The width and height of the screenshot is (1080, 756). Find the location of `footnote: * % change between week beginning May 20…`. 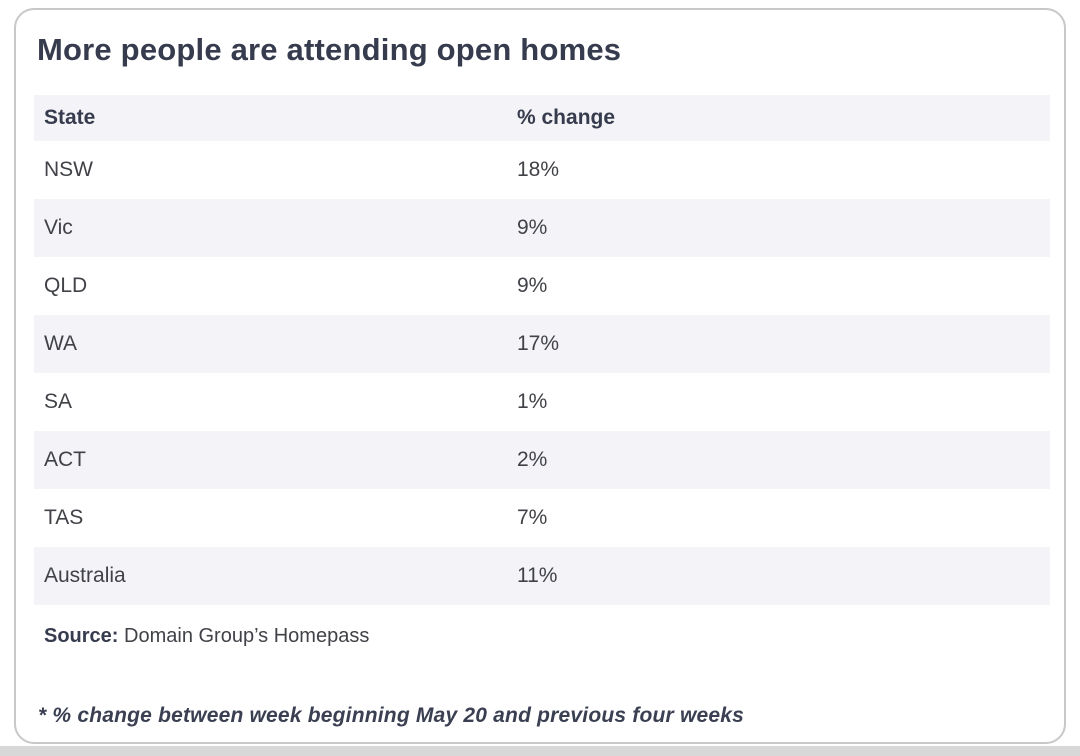

footnote: * % change between week beginning May 20… is located at coordinates (391, 715).